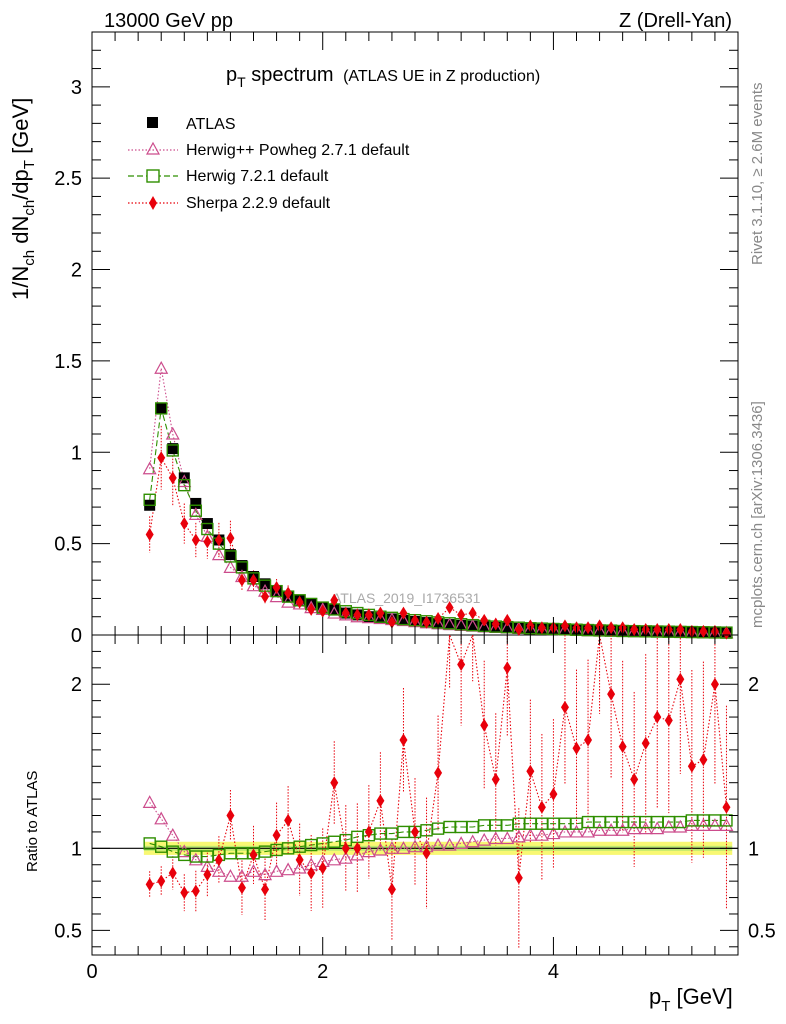 The image size is (786, 1024). I want to click on main-y-tick-label: 2.5, so click(68, 179).